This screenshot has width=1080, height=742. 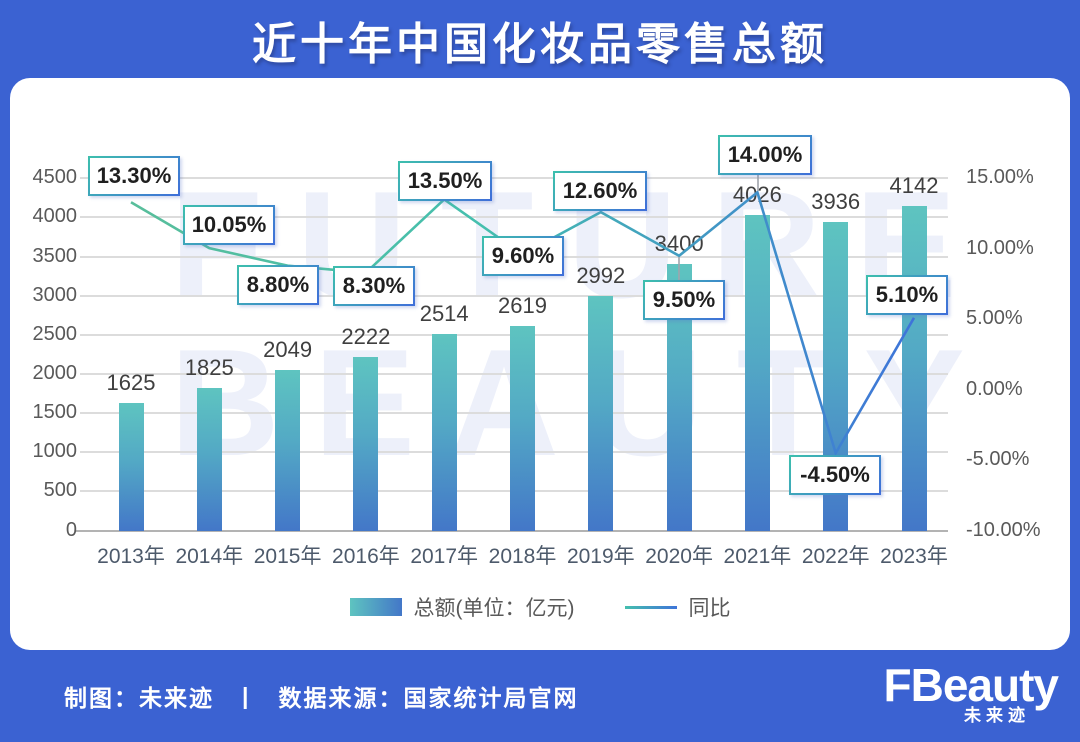 What do you see at coordinates (679, 556) in the screenshot?
I see `x-axis-label: 2020年` at bounding box center [679, 556].